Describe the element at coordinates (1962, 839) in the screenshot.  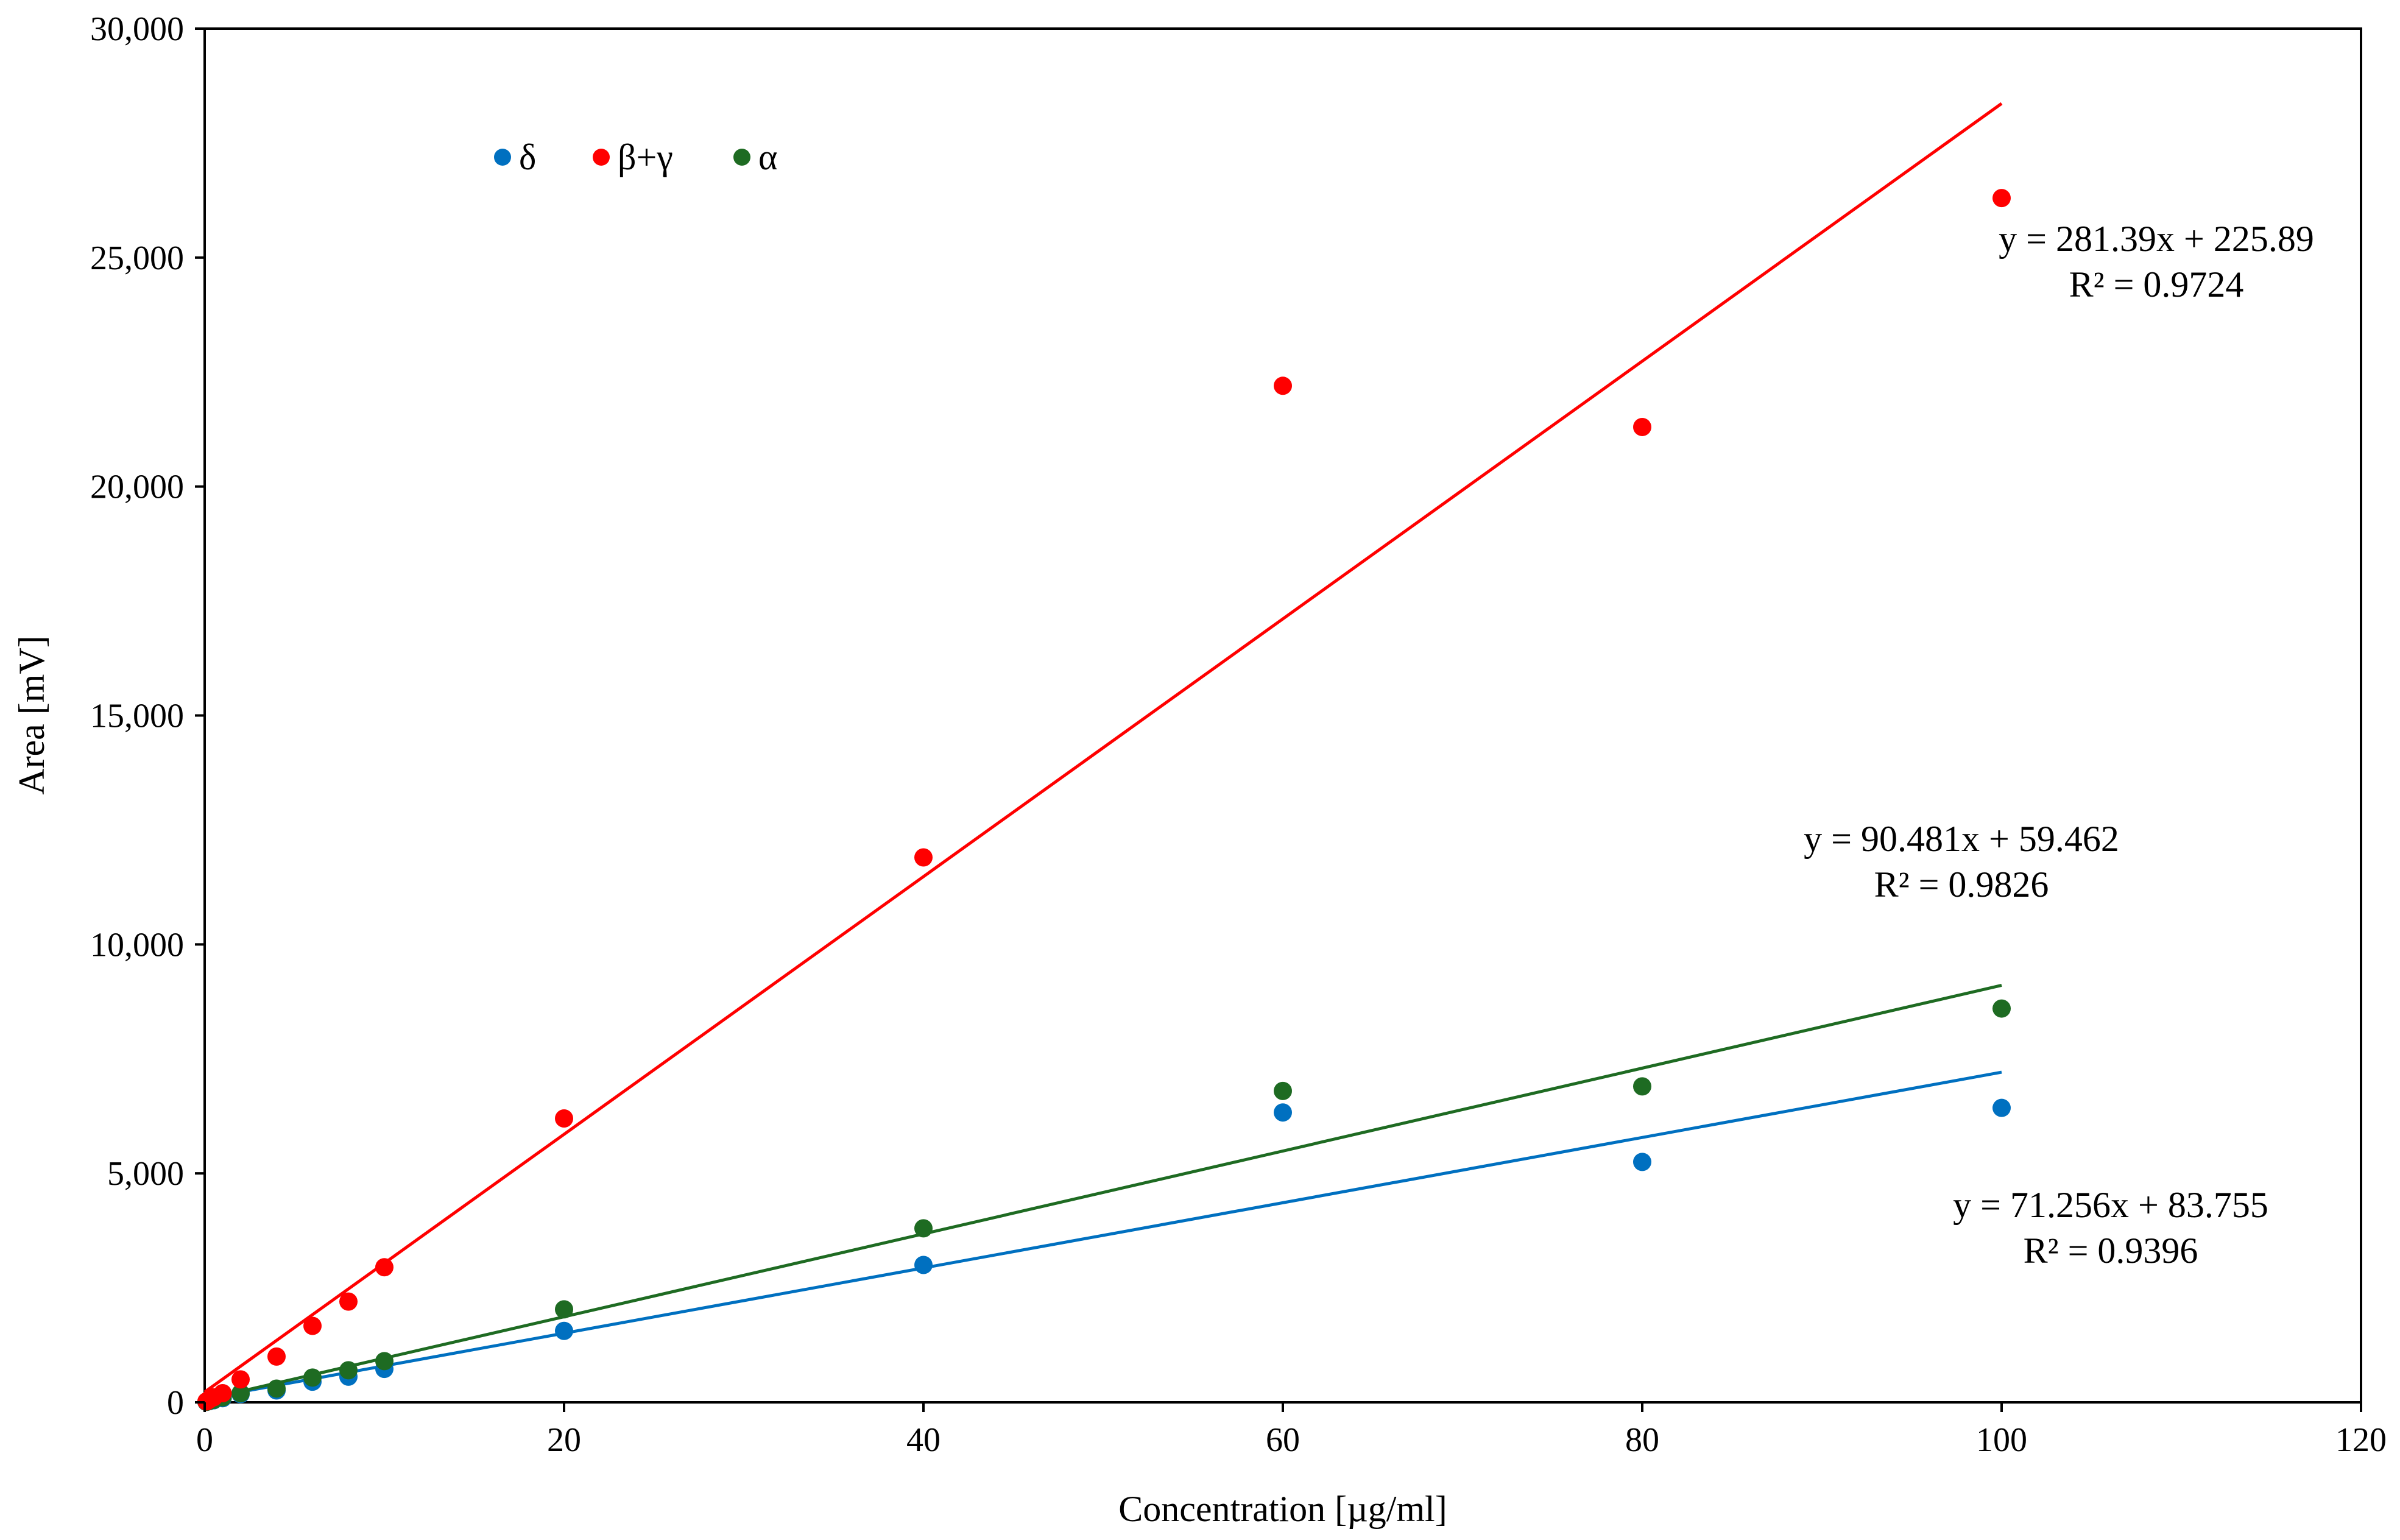
I see `equation-alpha: y = 90.481x + 59.462` at that location.